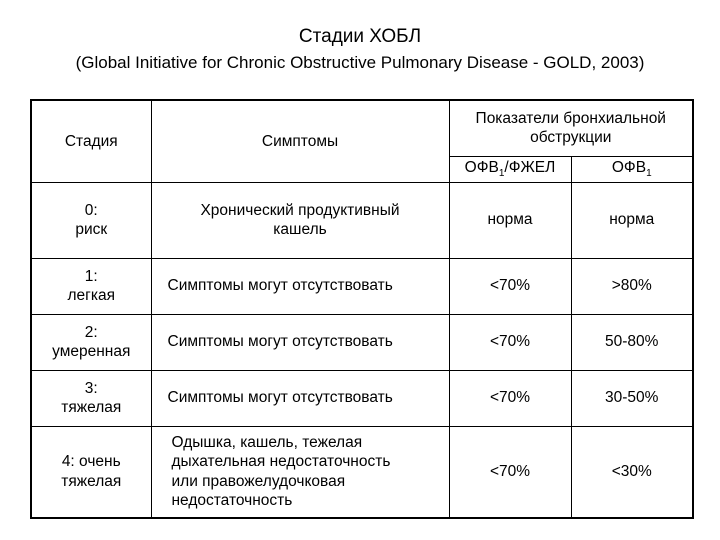  What do you see at coordinates (91, 398) in the screenshot?
I see `stage-cell: 3: тяжелая` at bounding box center [91, 398].